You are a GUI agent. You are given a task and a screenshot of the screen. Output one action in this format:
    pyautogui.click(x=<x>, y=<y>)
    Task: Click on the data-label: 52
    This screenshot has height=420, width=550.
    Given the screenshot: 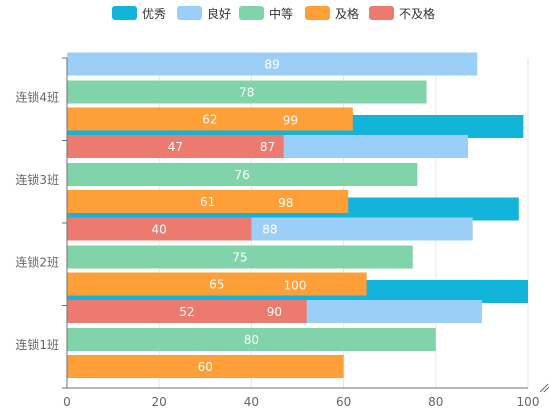 What is the action you would take?
    pyautogui.click(x=186, y=312)
    